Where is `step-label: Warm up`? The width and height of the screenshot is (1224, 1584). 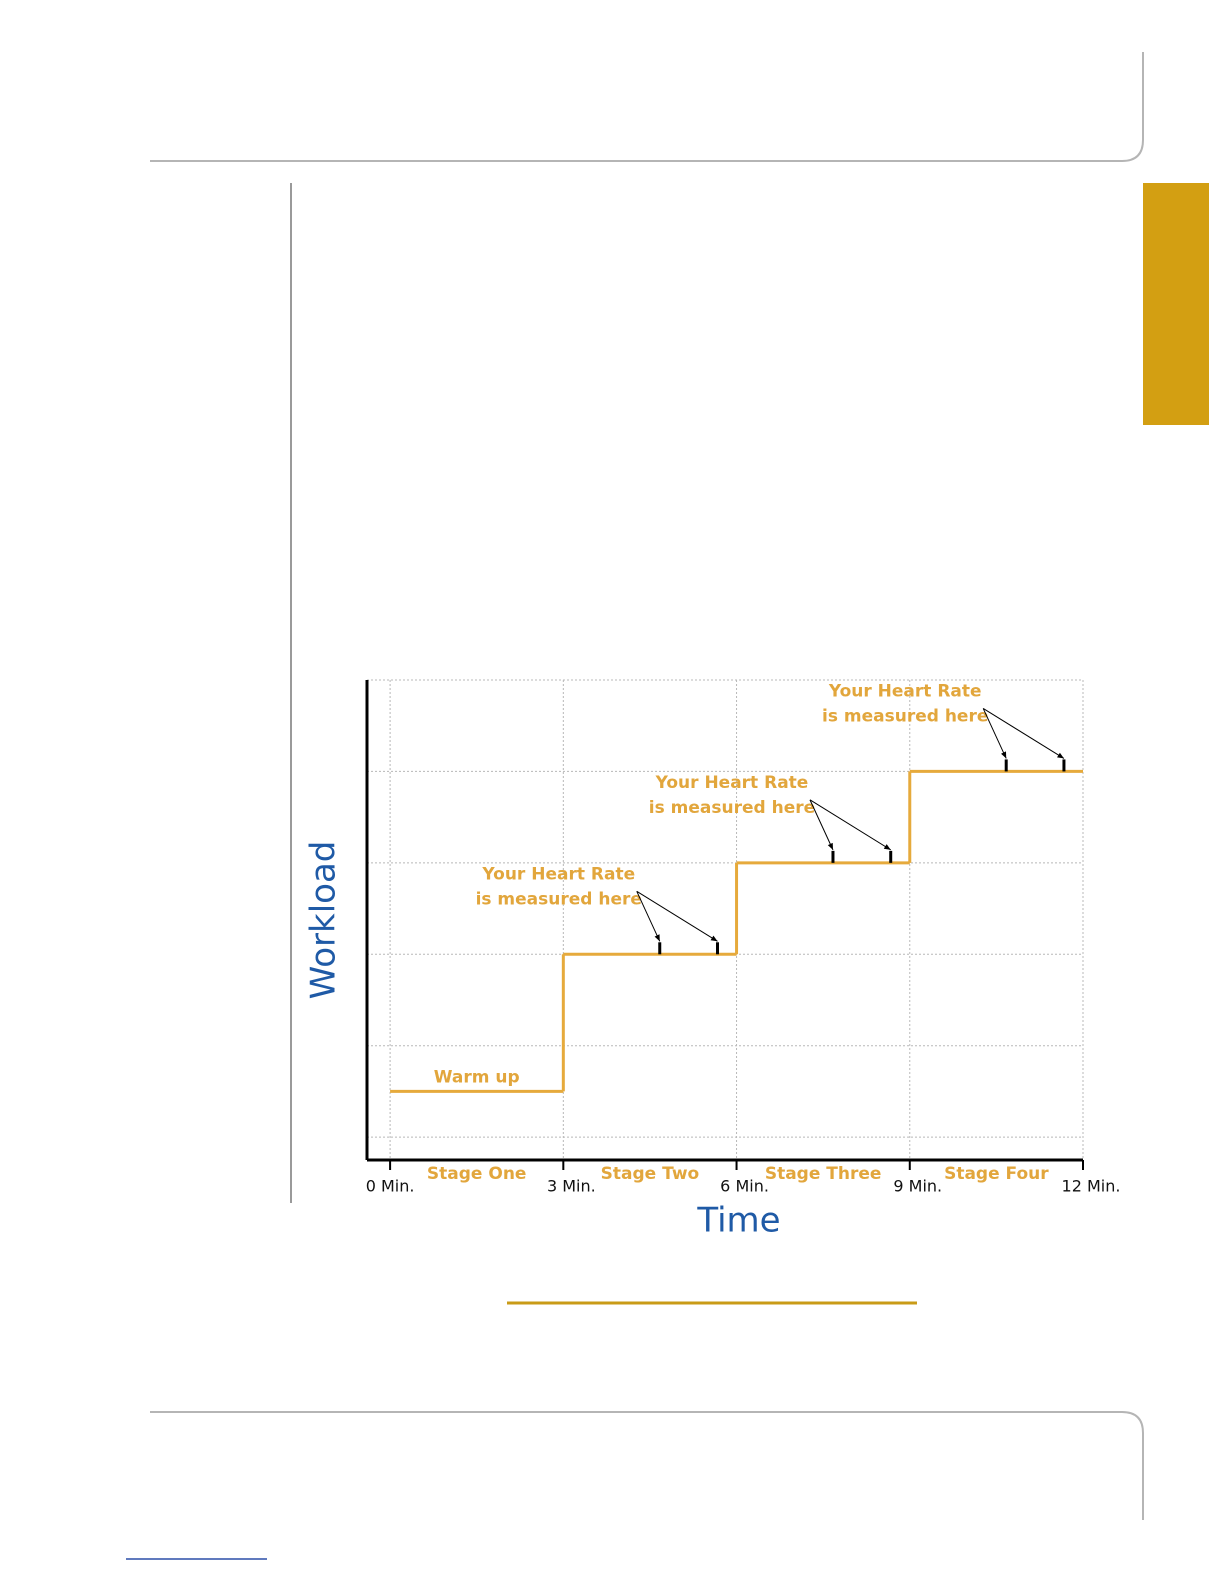 step-label: Warm up is located at coordinates (477, 1077).